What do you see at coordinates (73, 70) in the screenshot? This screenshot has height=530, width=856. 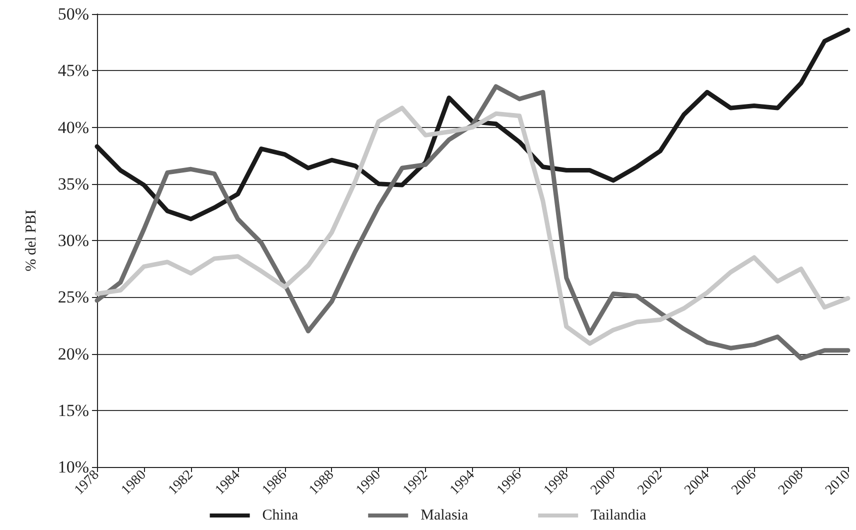 I see `y-tick-label: 45%` at bounding box center [73, 70].